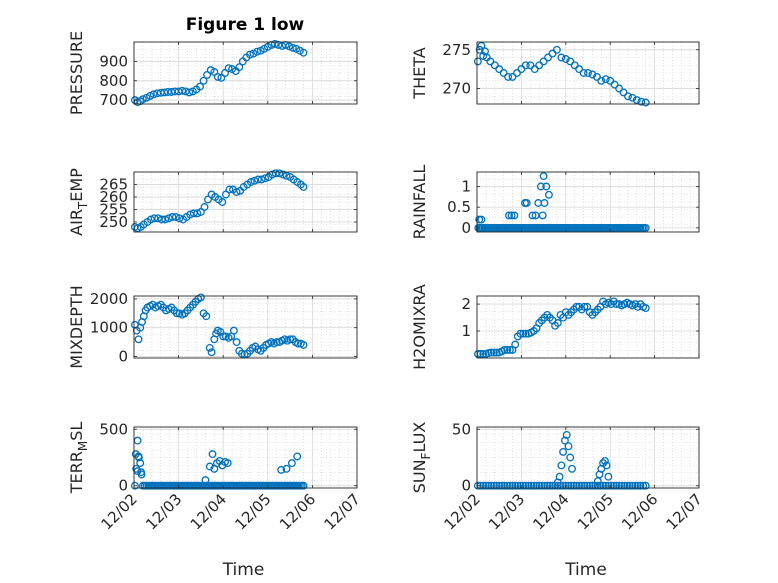  What do you see at coordinates (555, 202) in the screenshot?
I see `subplot-rainfall: 0 0.5 1 RAINFALL` at bounding box center [555, 202].